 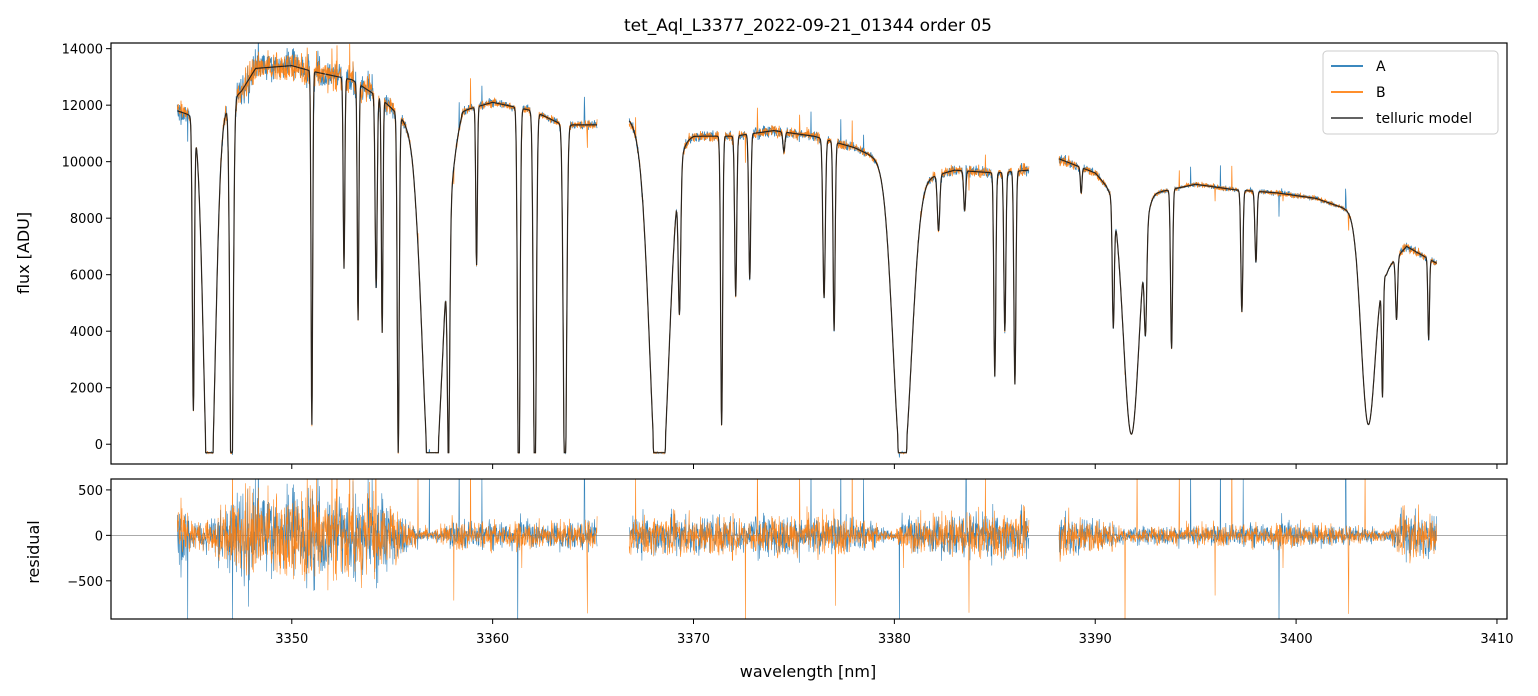 I want to click on flux-y-tick-label: 8000, so click(x=86, y=219).